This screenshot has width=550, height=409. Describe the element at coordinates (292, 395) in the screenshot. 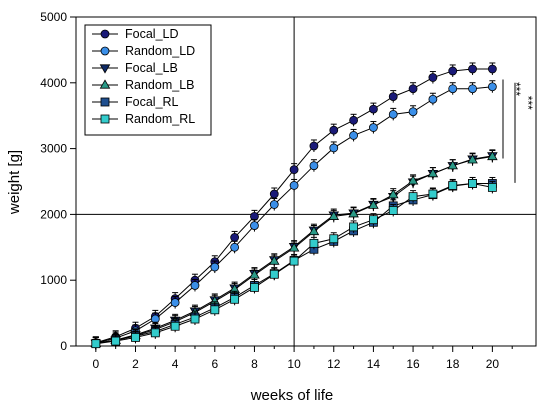

I see `x-axis-label: weeks of life` at that location.